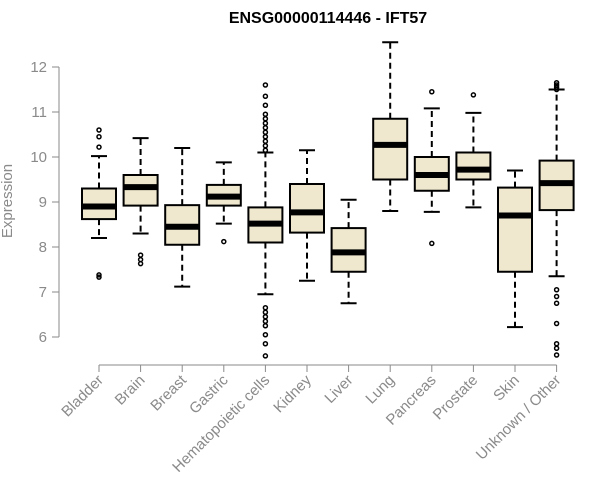 Image resolution: width=600 pixels, height=500 pixels. I want to click on y-tick-label: 6, so click(43, 337).